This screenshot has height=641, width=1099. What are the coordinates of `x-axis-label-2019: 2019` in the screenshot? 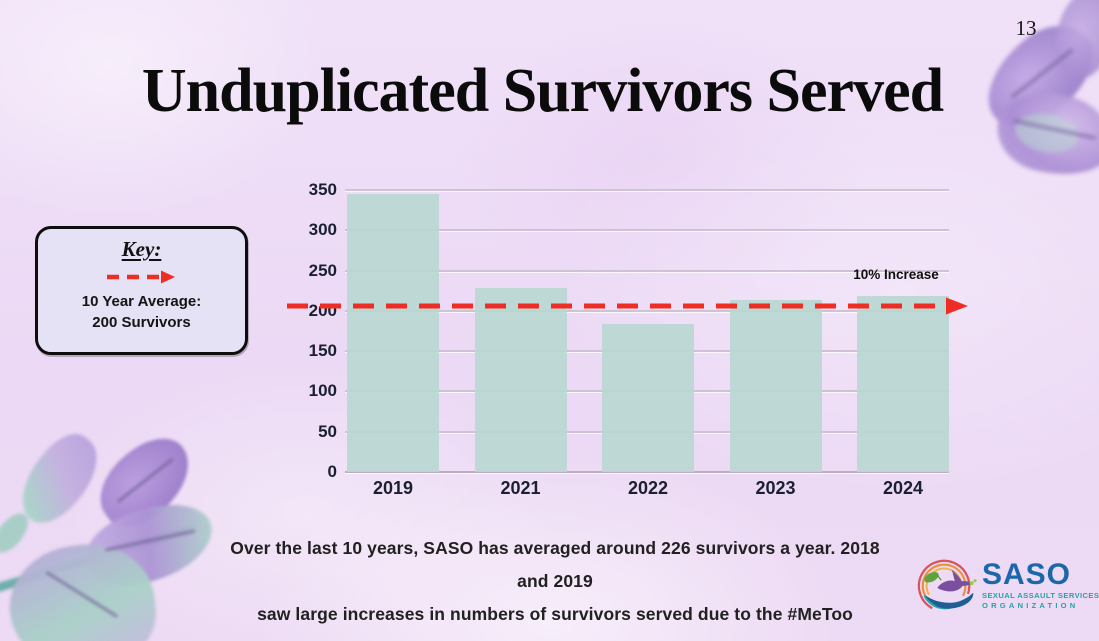 It's located at (393, 488).